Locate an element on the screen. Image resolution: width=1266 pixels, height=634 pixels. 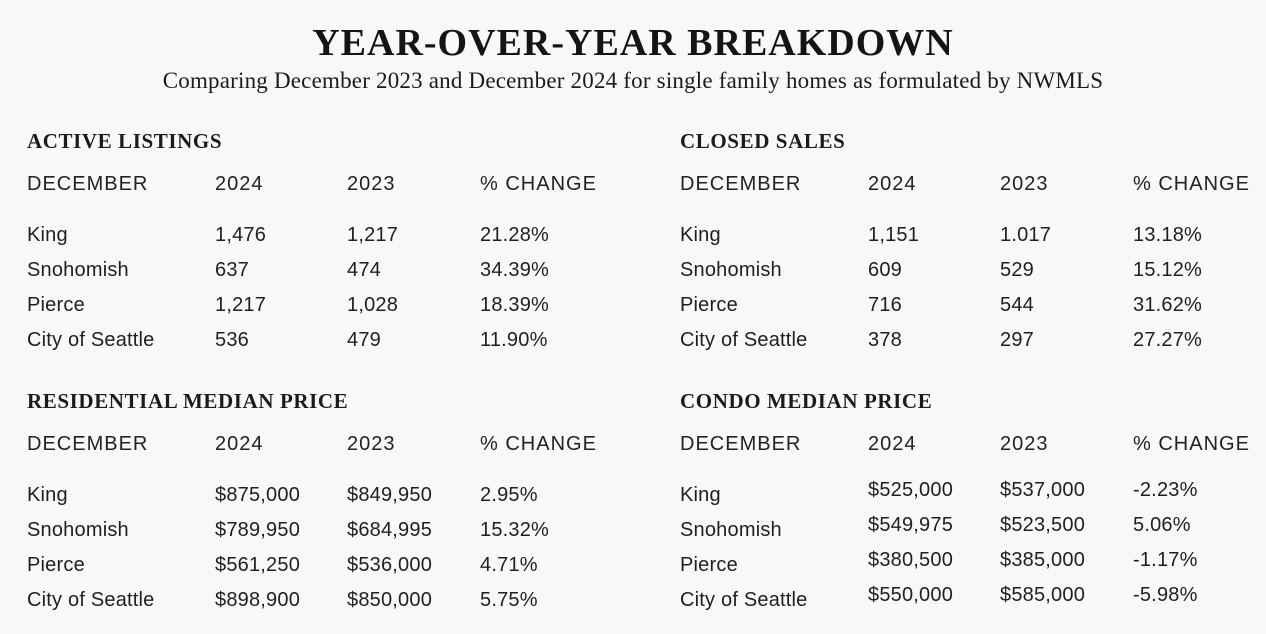
cell-2024: $875,000 is located at coordinates (258, 495).